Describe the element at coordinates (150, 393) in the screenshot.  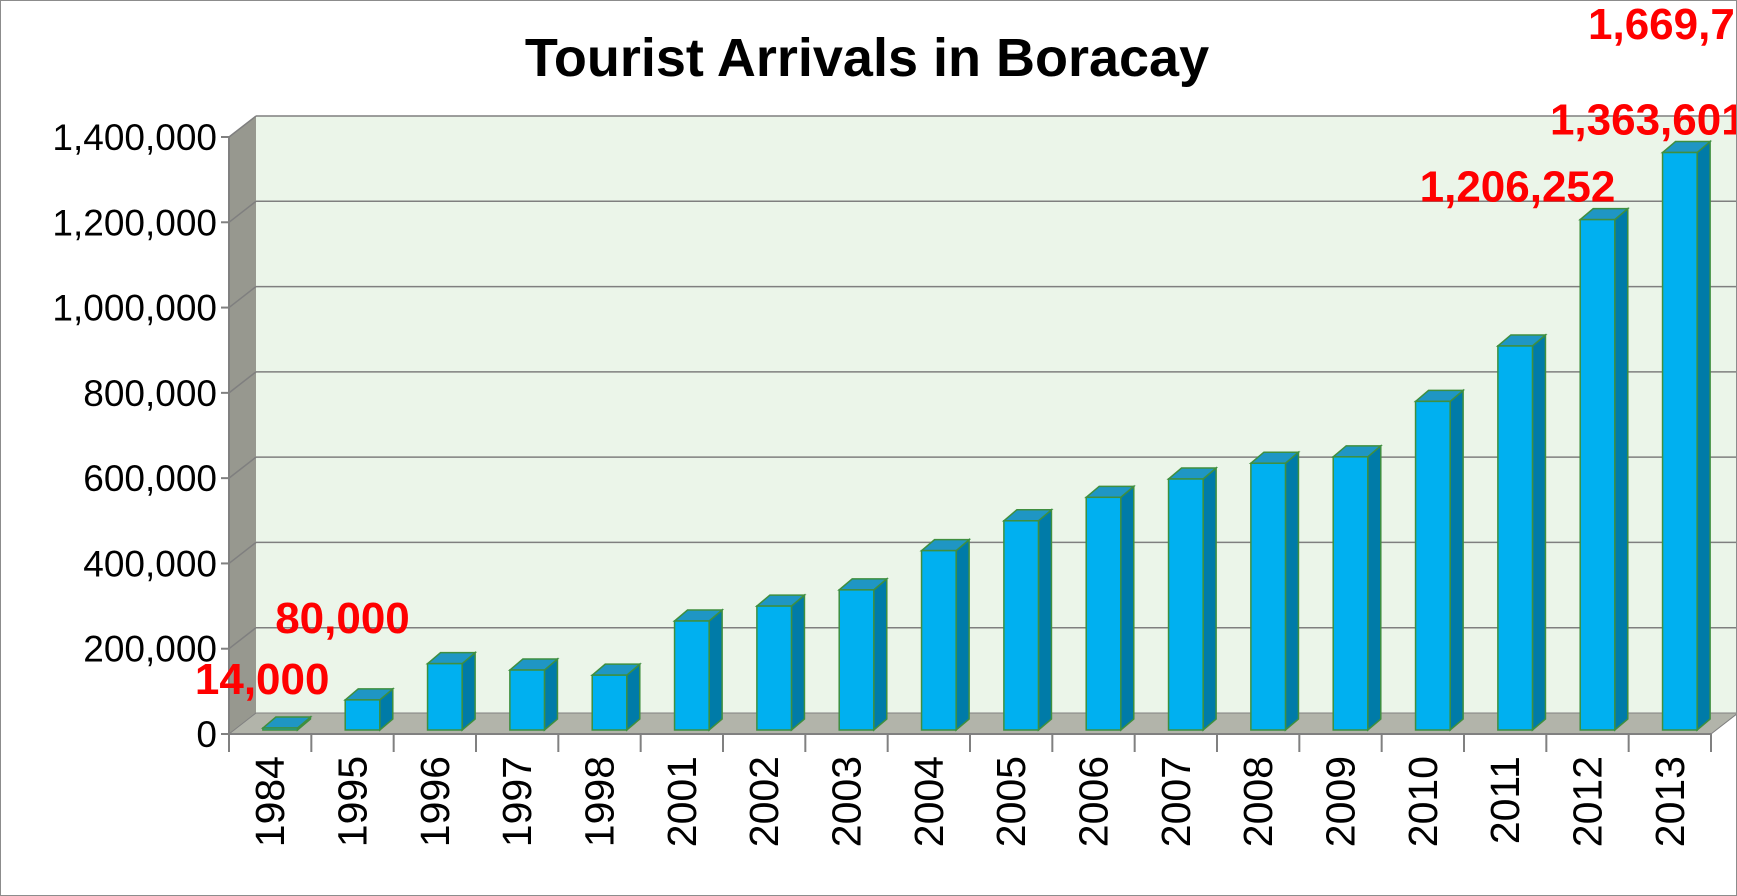
I see `y-tick-label: 800,000` at that location.